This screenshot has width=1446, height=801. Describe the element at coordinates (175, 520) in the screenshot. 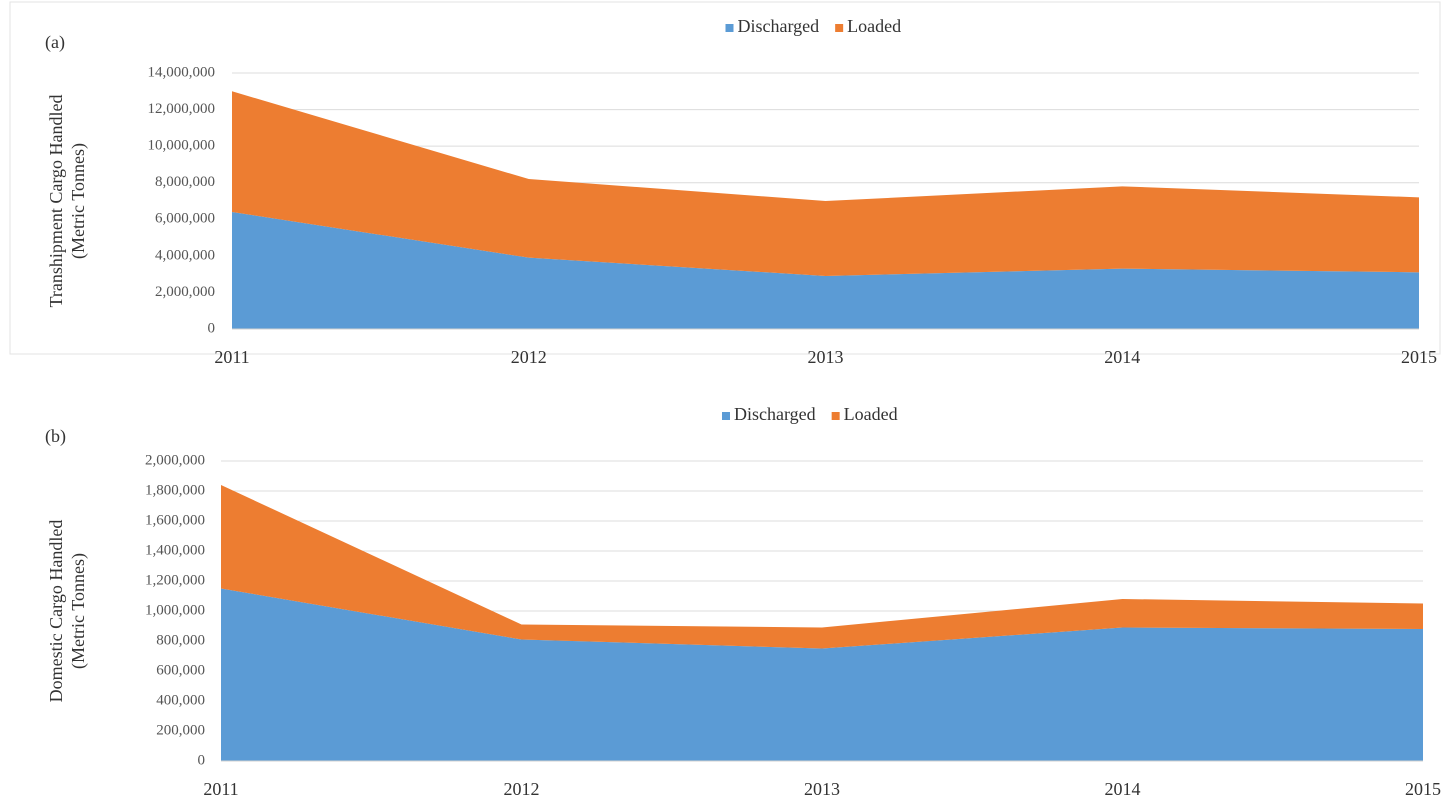

I see `y-tick-label: 1,600,000` at that location.